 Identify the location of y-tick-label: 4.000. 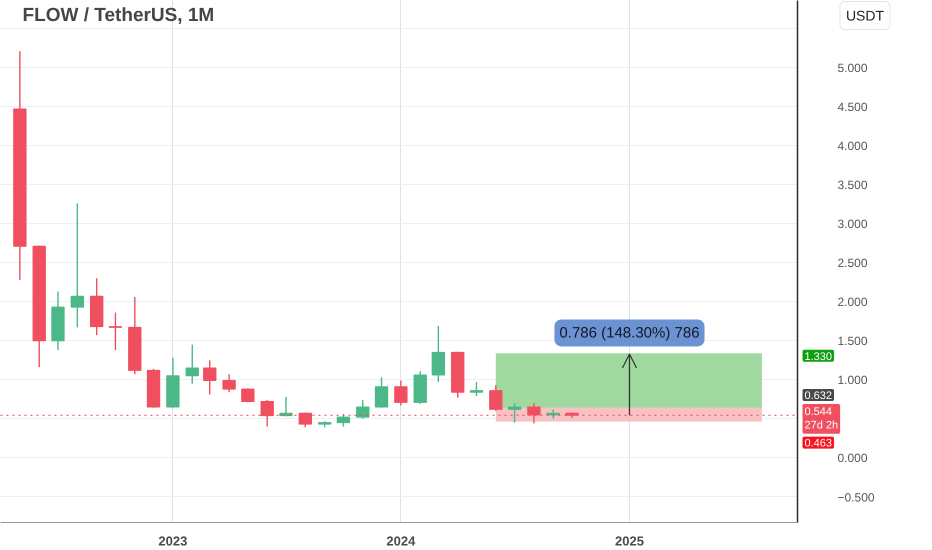
(853, 146).